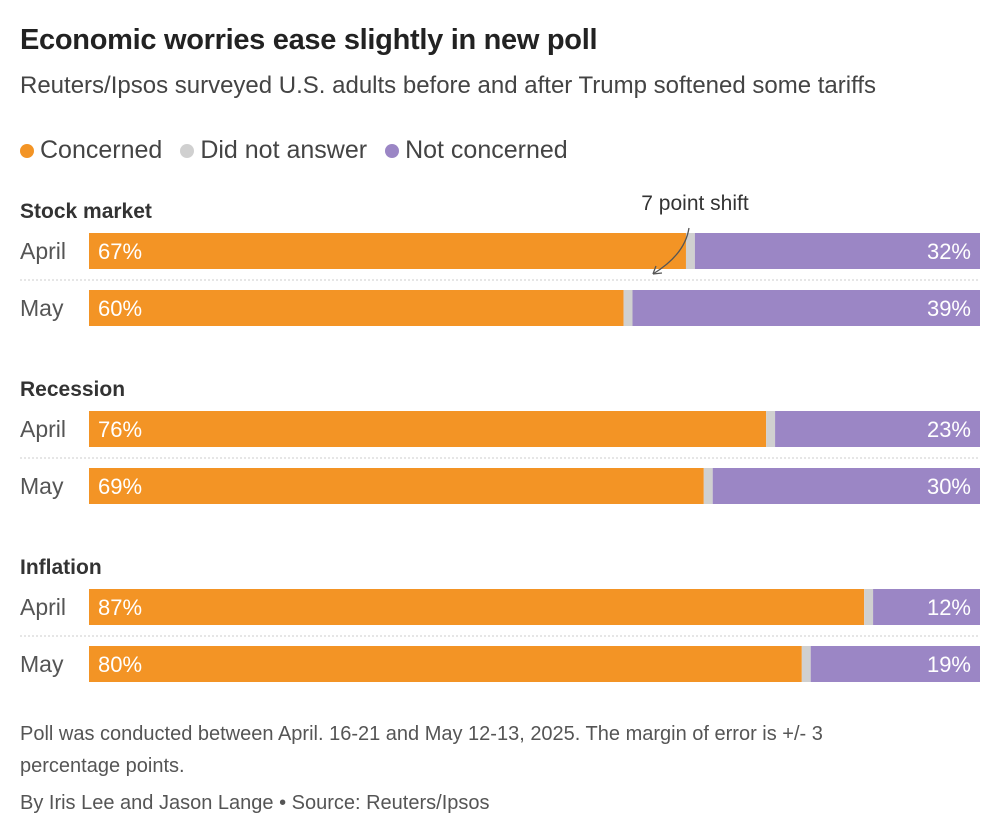 The width and height of the screenshot is (1000, 838). I want to click on data-label-concerned: 67%, so click(120, 251).